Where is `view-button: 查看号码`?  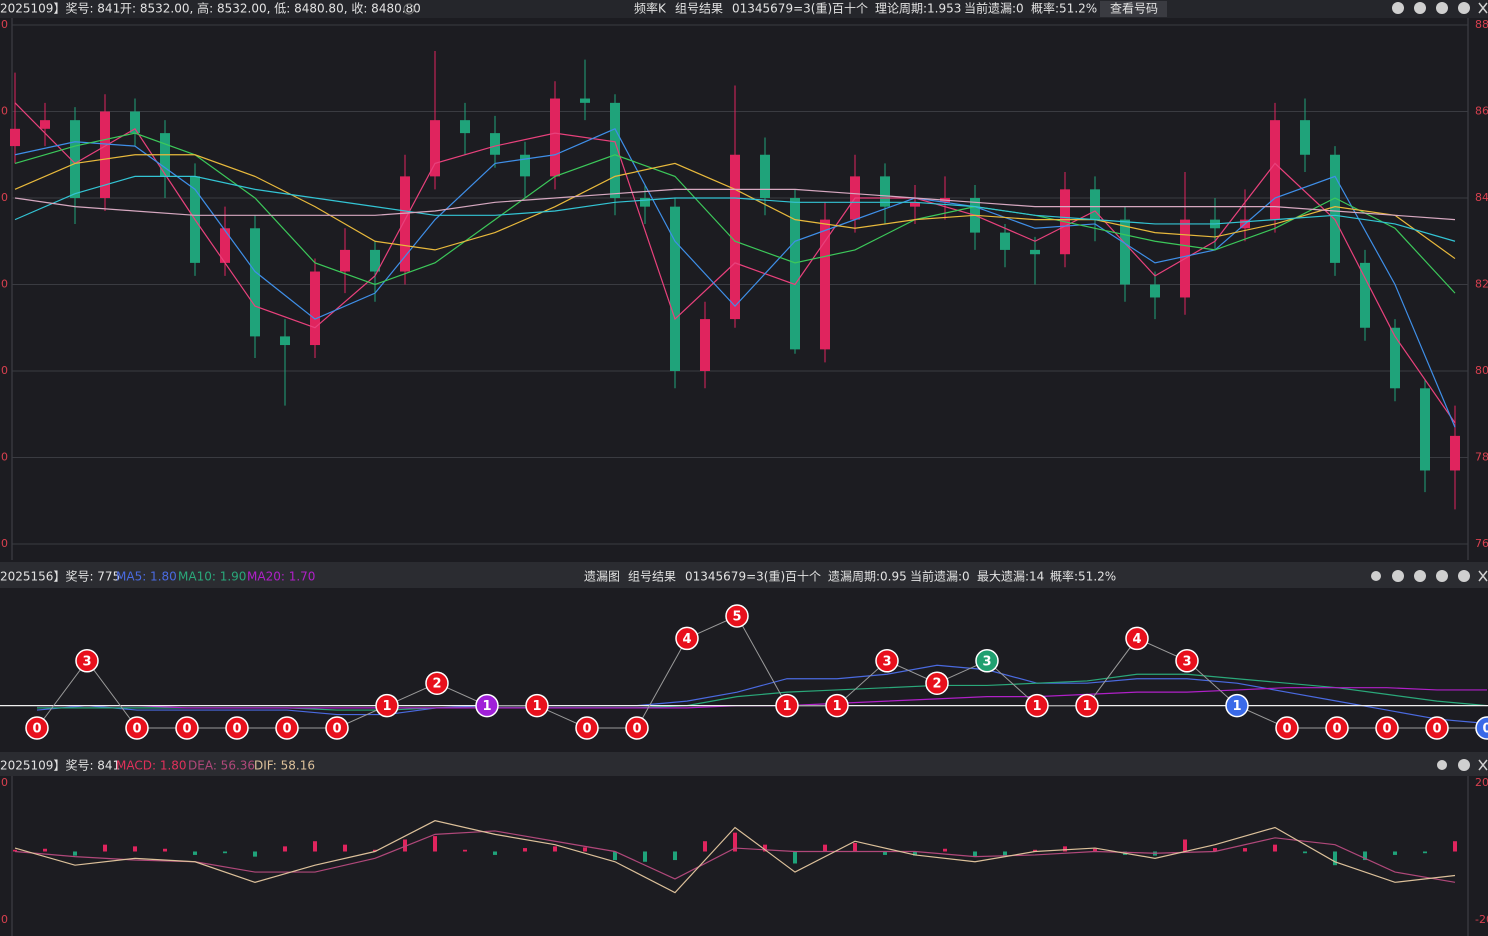
view-button: 查看号码 is located at coordinates (1134, 9).